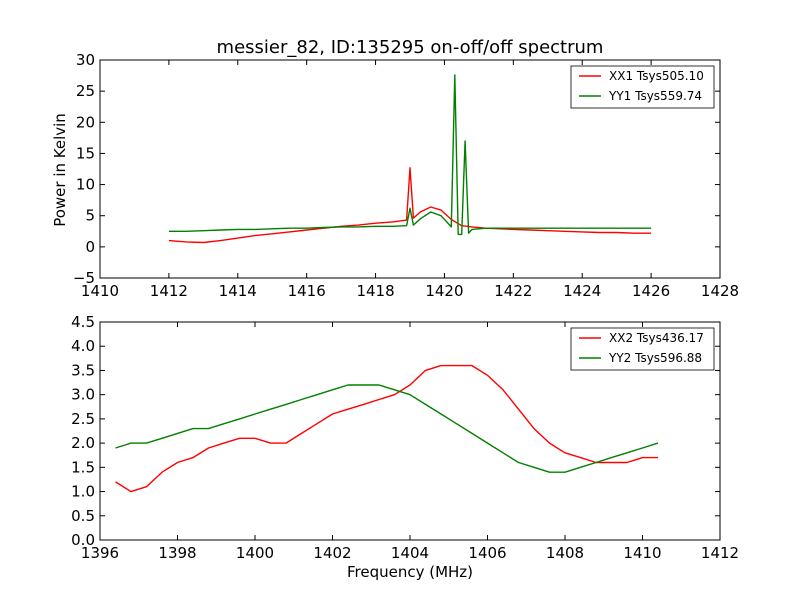  I want to click on bottom-series-xx-line, so click(386, 428).